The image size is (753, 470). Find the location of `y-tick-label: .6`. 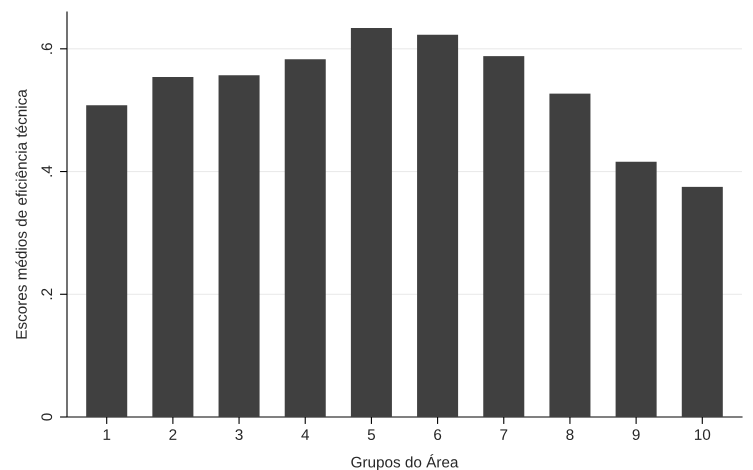

y-tick-label: .6 is located at coordinates (46, 48).